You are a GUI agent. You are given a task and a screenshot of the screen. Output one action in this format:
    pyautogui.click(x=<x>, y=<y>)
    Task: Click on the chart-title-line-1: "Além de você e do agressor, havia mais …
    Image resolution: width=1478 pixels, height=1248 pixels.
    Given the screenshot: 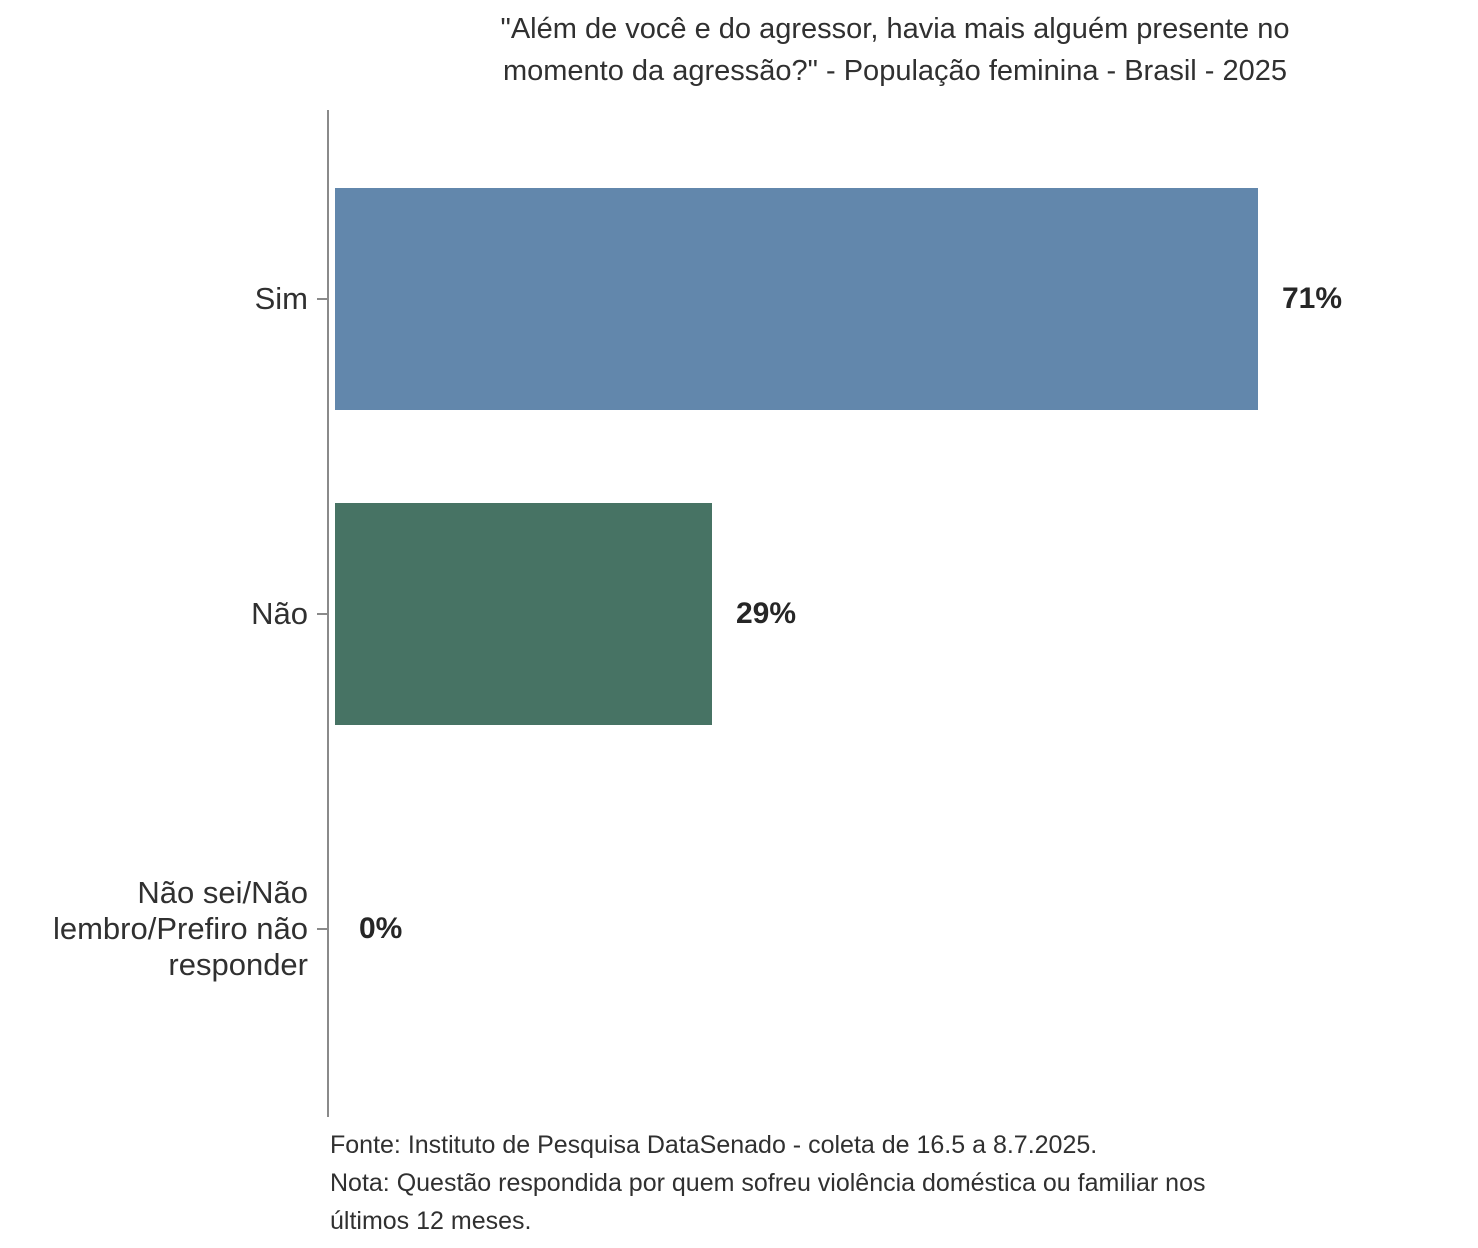 What is the action you would take?
    pyautogui.click(x=895, y=29)
    